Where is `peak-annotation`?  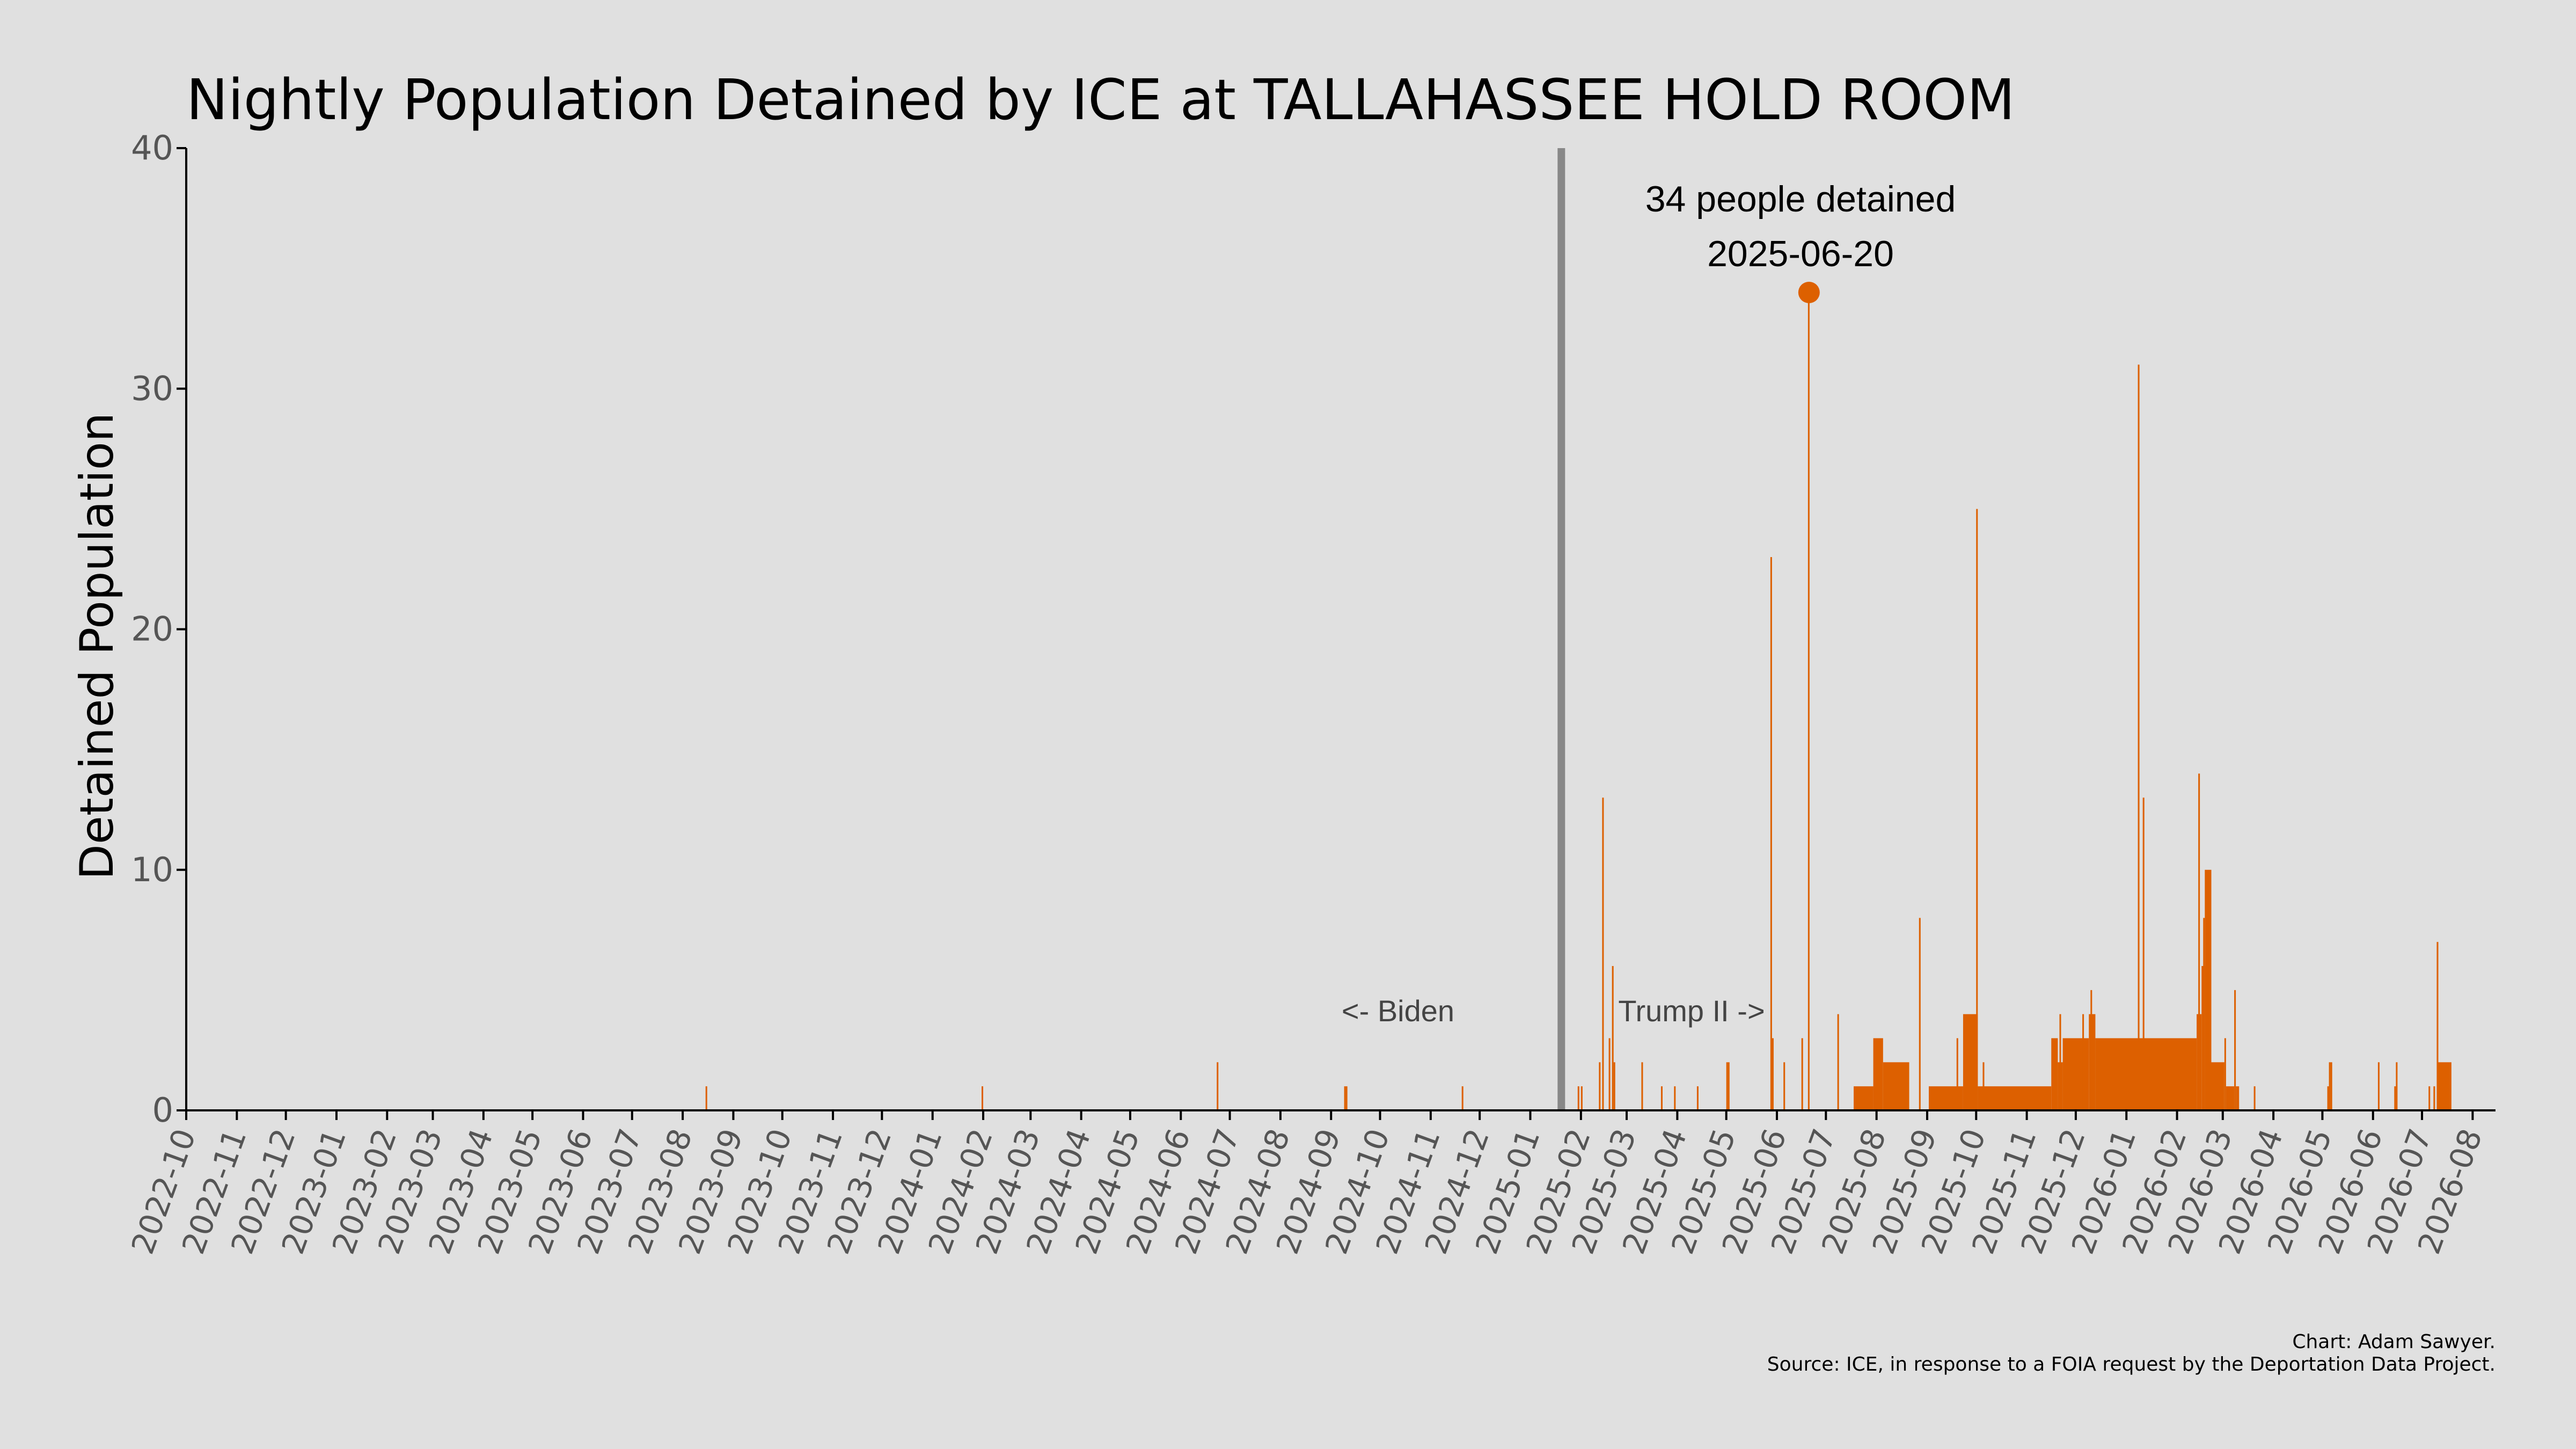 peak-annotation is located at coordinates (1809, 292).